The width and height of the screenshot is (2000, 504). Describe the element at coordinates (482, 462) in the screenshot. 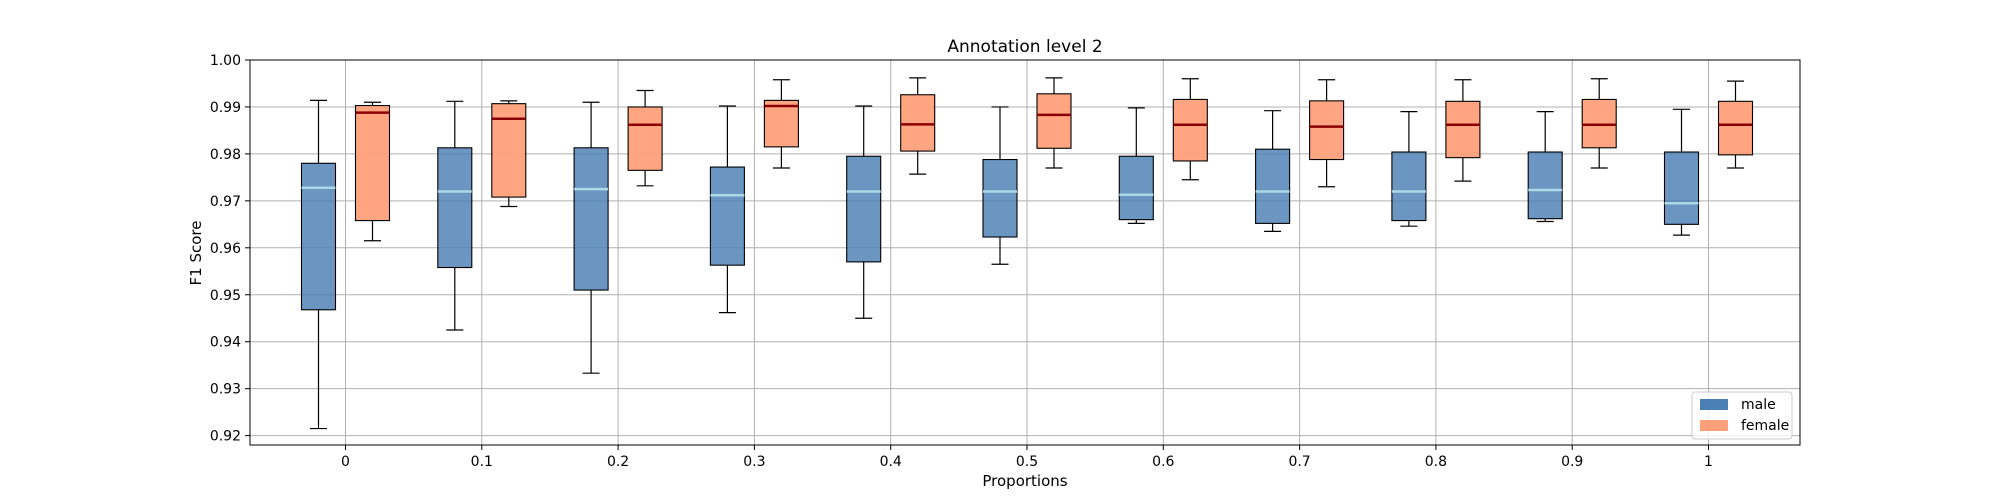

I see `x-tick-label: 0.1` at that location.